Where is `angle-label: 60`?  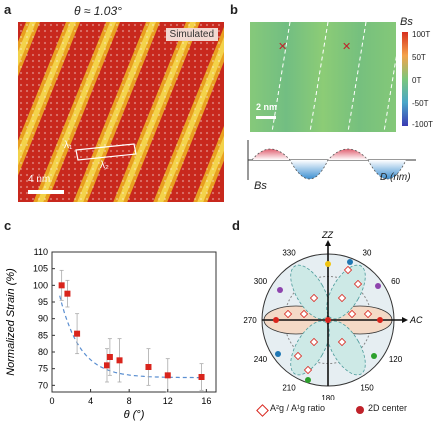 angle-label: 60 is located at coordinates (395, 281).